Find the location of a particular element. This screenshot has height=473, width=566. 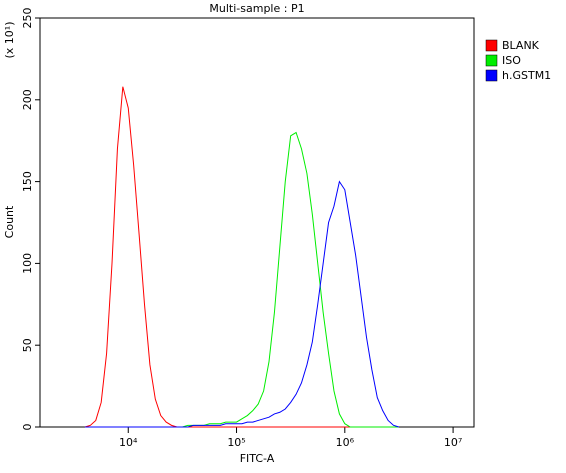

x-tick-label: 10⁴ is located at coordinates (128, 442).